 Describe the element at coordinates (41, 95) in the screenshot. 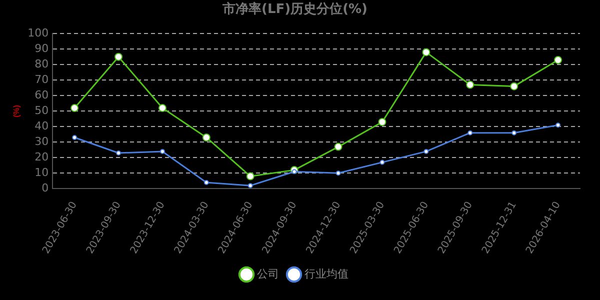

I see `y-tick-label: 60` at that location.